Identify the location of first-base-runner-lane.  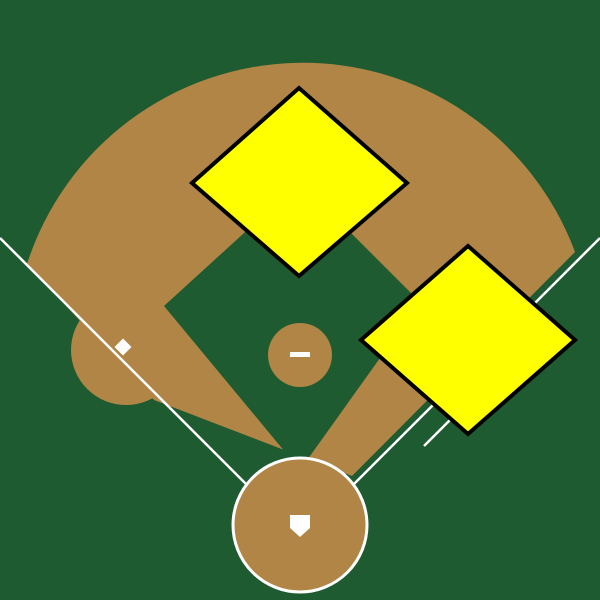
(438, 432).